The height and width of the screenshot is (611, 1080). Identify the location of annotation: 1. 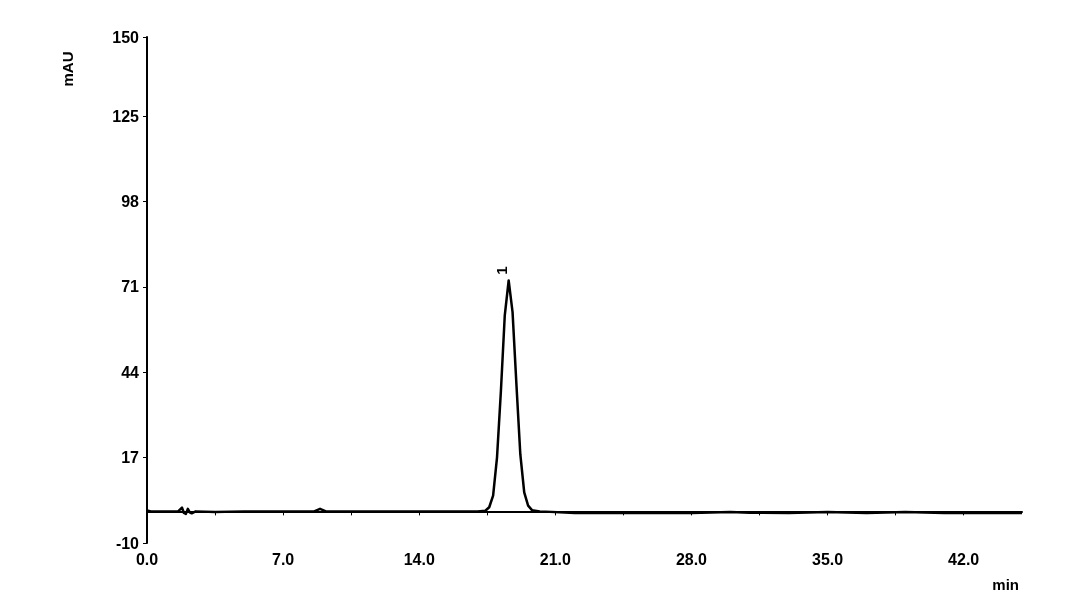
(501, 270).